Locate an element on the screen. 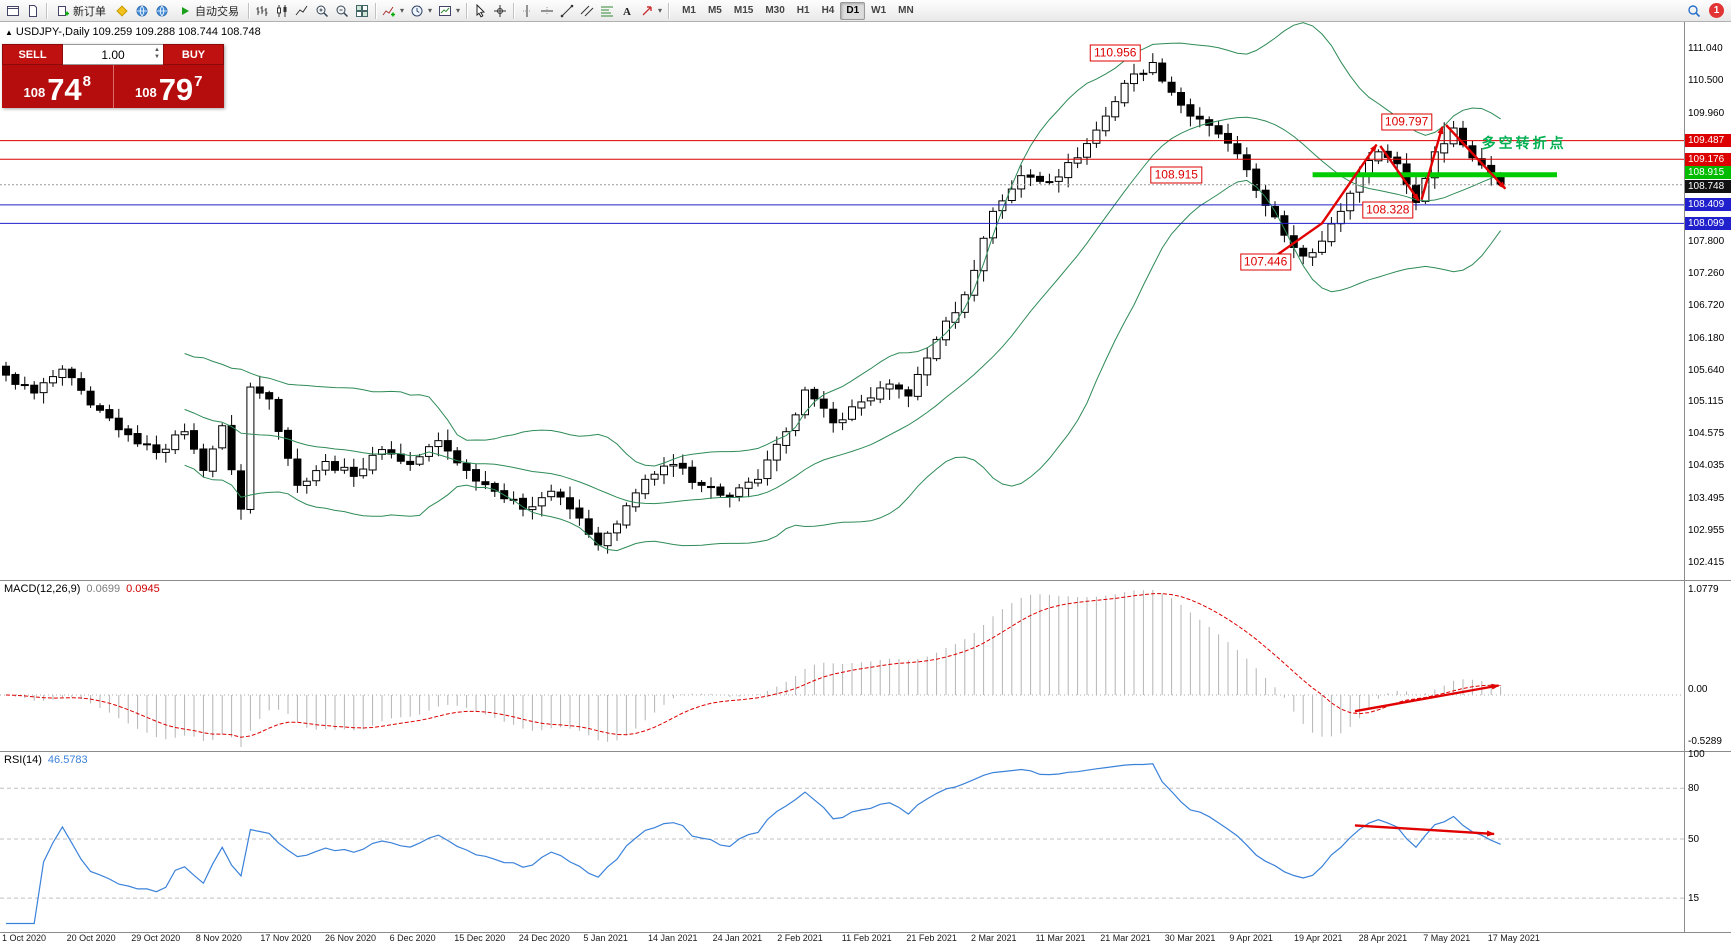 This screenshot has height=943, width=1731. channel-tool-button is located at coordinates (587, 11).